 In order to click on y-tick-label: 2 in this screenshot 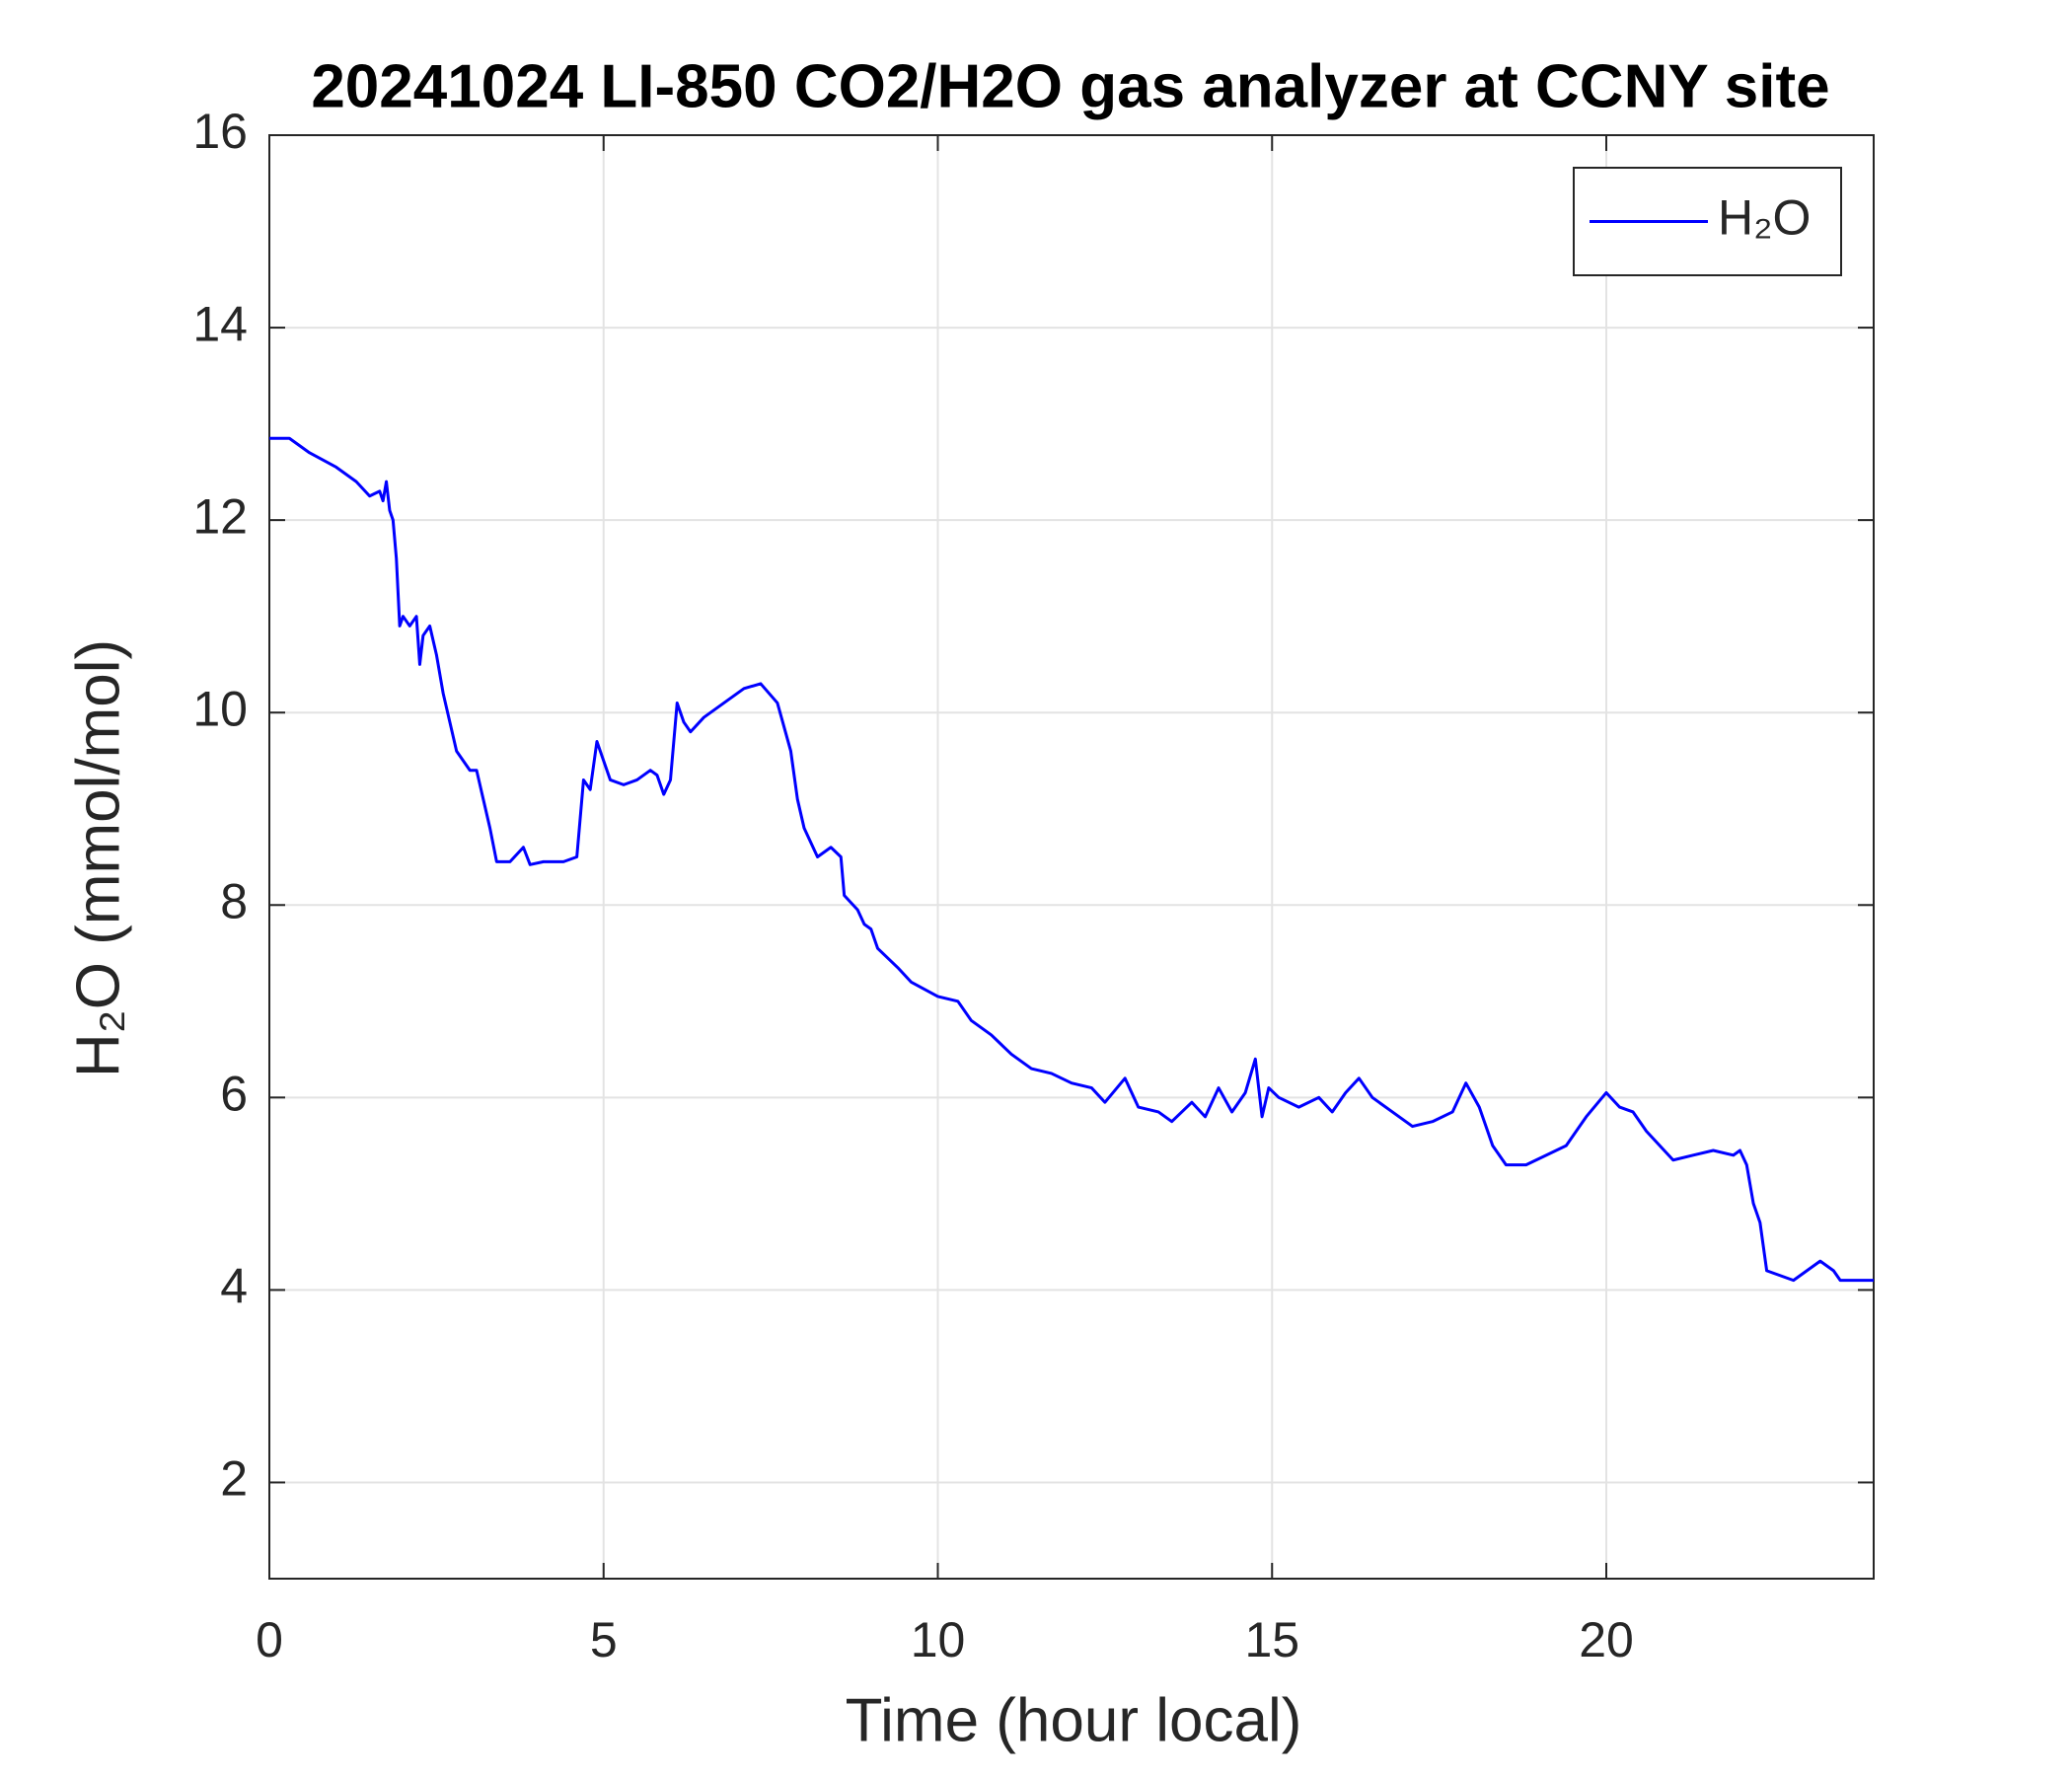, I will do `click(234, 1479)`.